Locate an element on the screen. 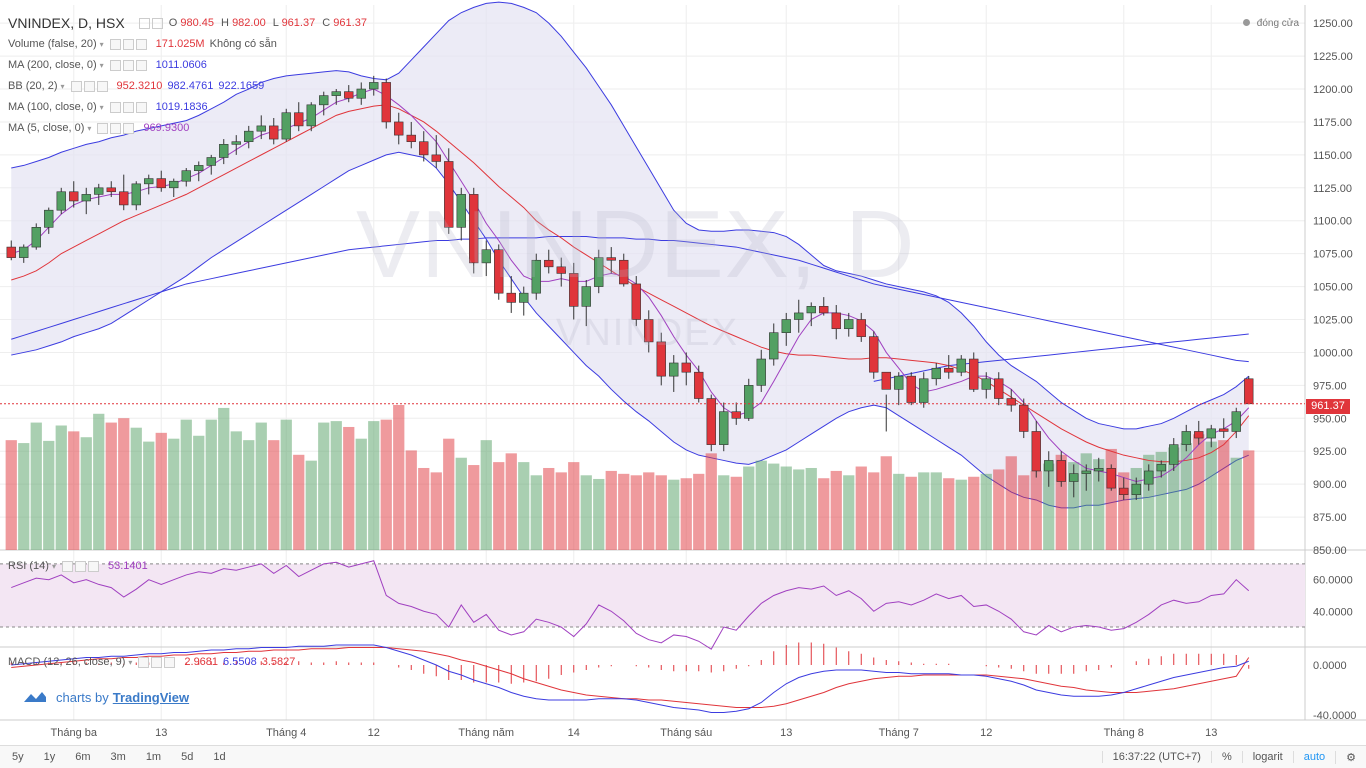 This screenshot has height=768, width=1366. timeframe-3m: 3m is located at coordinates (118, 757).